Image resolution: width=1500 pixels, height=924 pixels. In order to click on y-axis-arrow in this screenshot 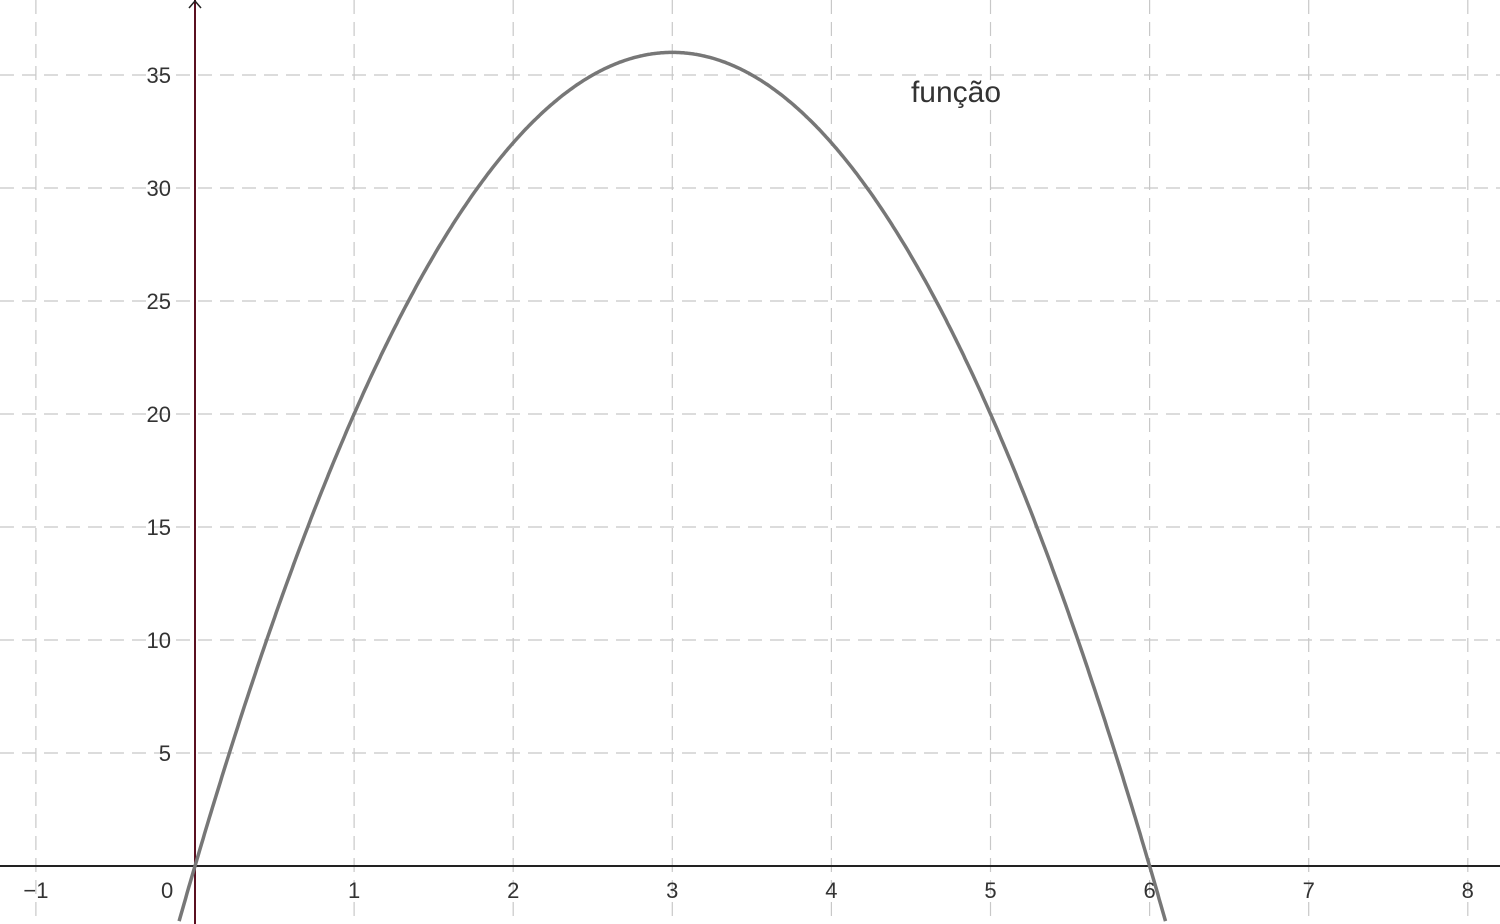, I will do `click(195, 4)`.